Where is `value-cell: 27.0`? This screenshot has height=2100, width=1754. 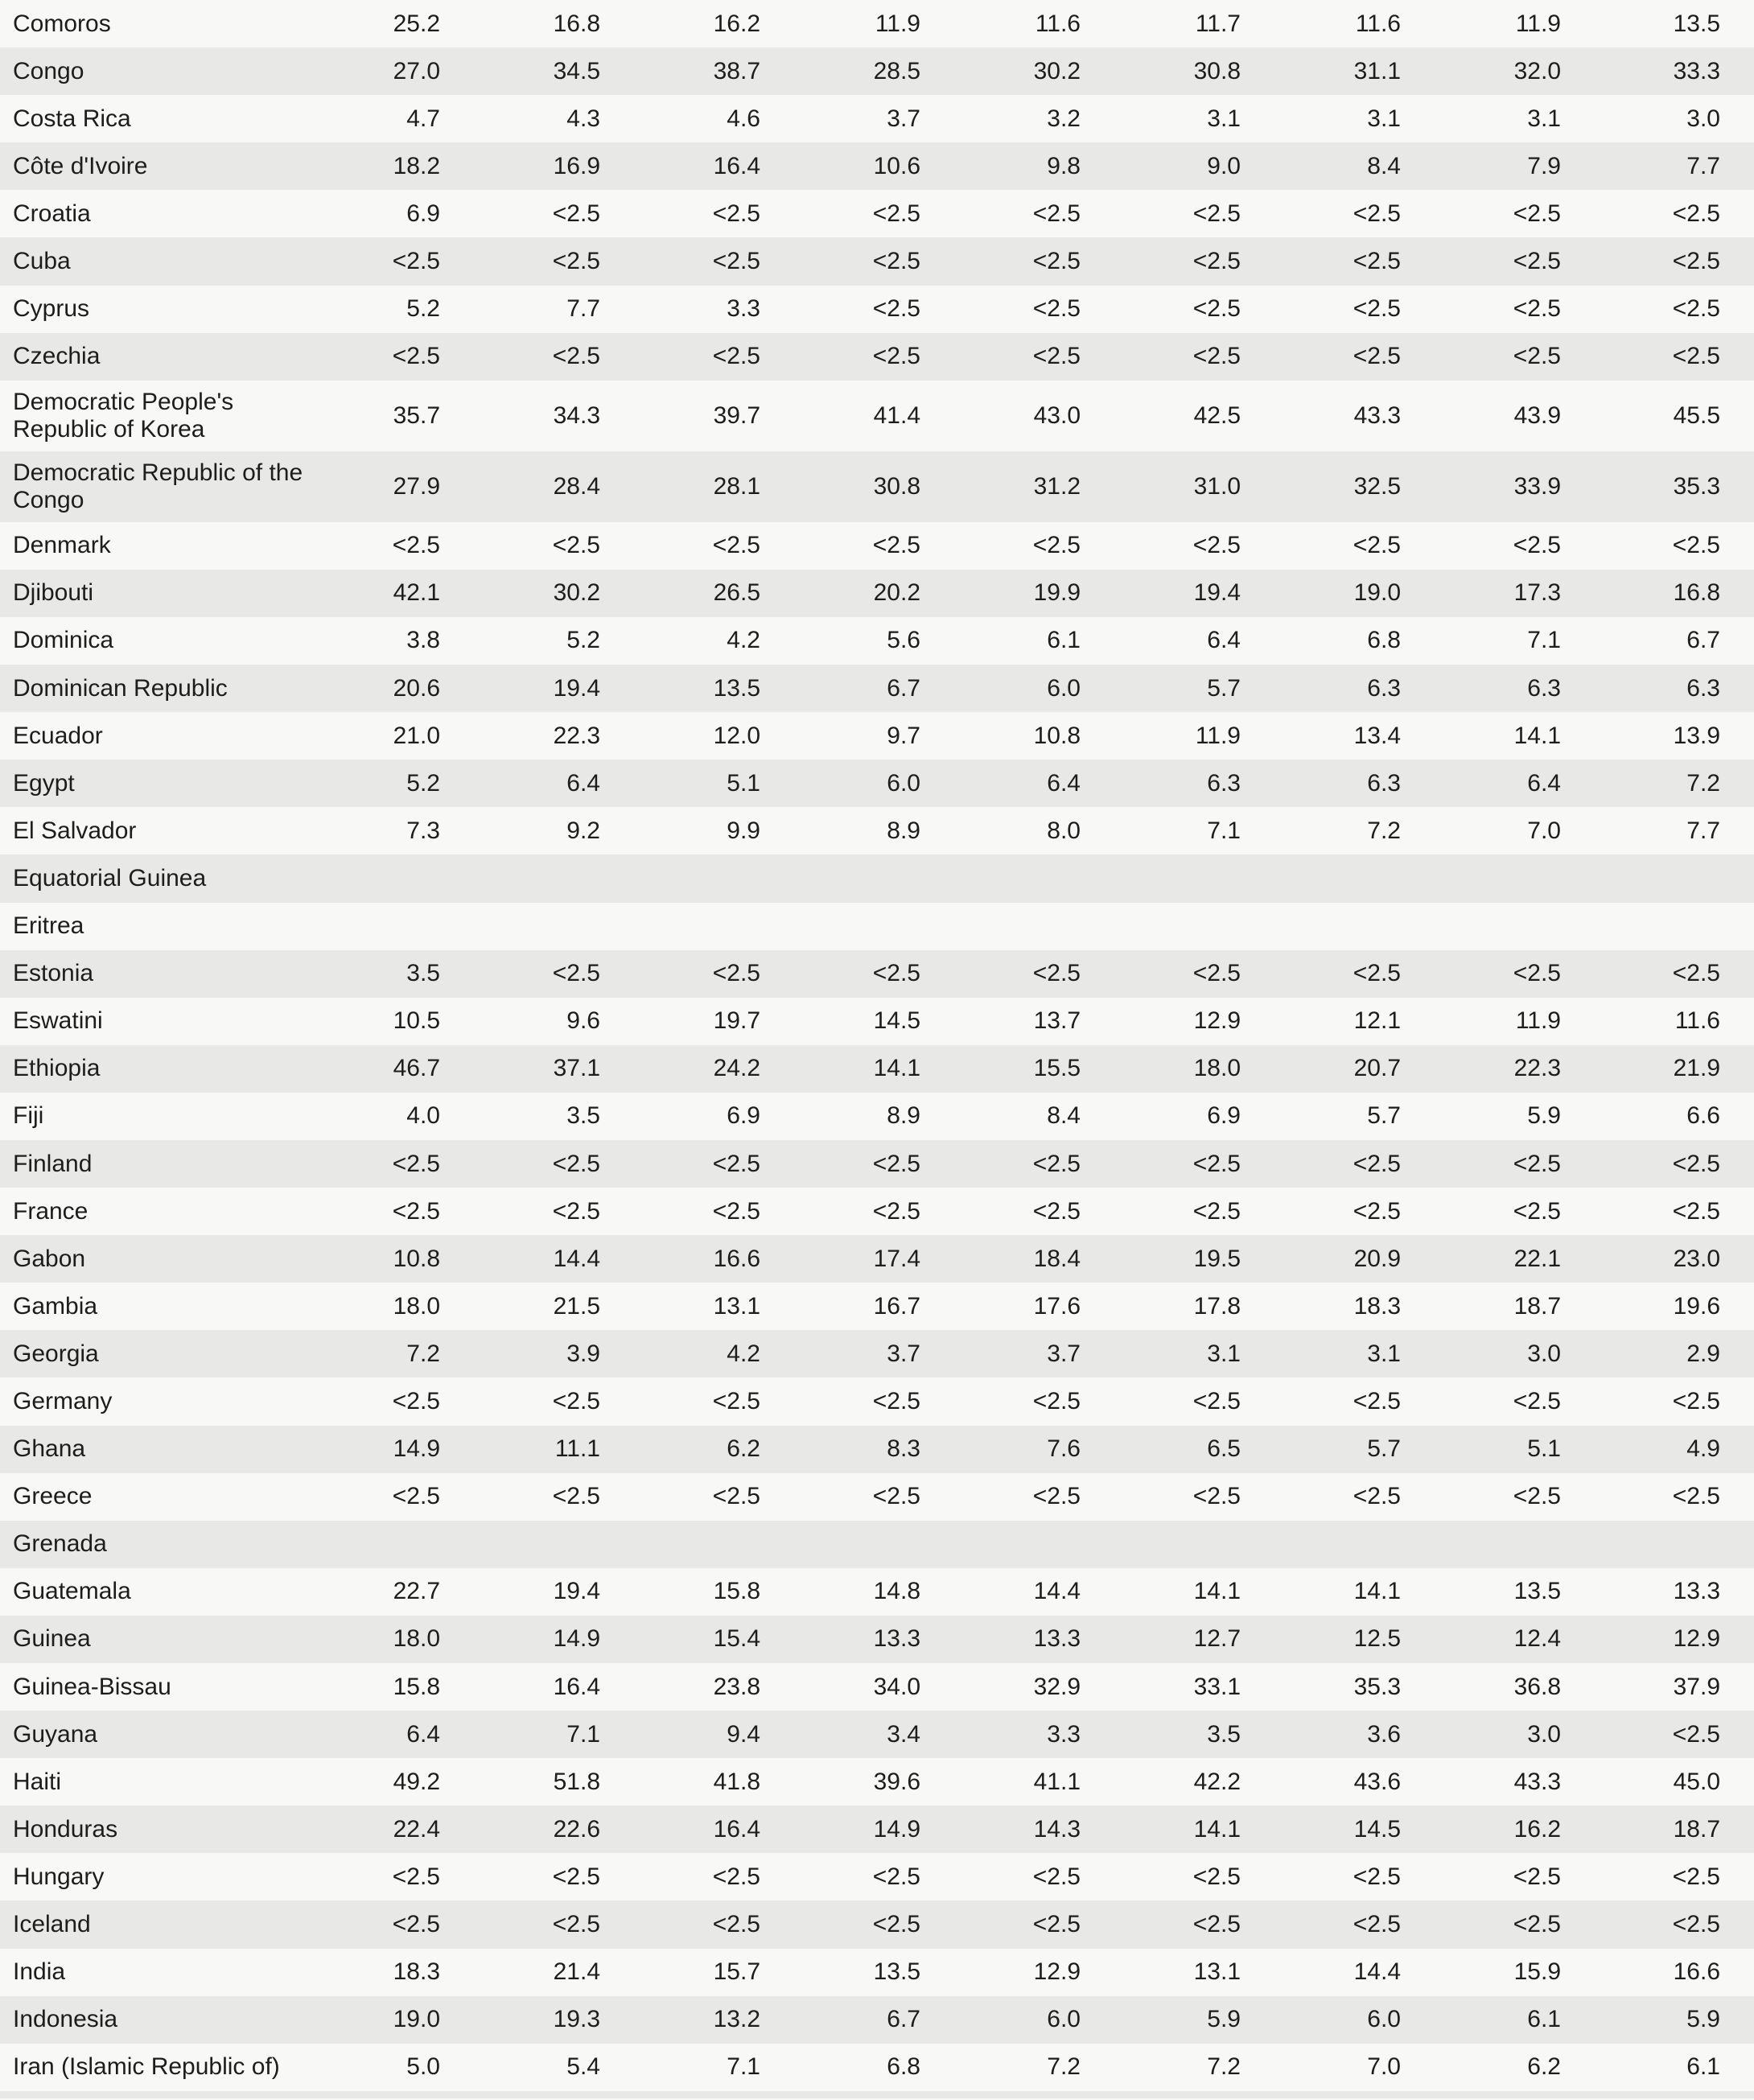
value-cell: 27.0 is located at coordinates (416, 70).